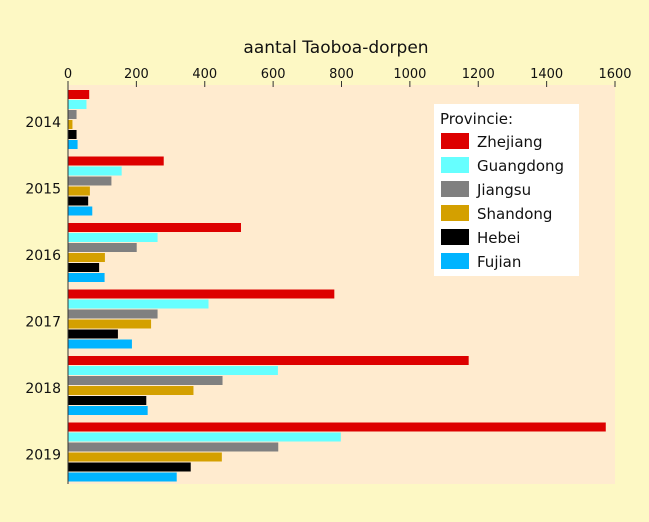 The height and width of the screenshot is (522, 649). Describe the element at coordinates (100, 344) in the screenshot. I see `bar-fujian-2017` at that location.